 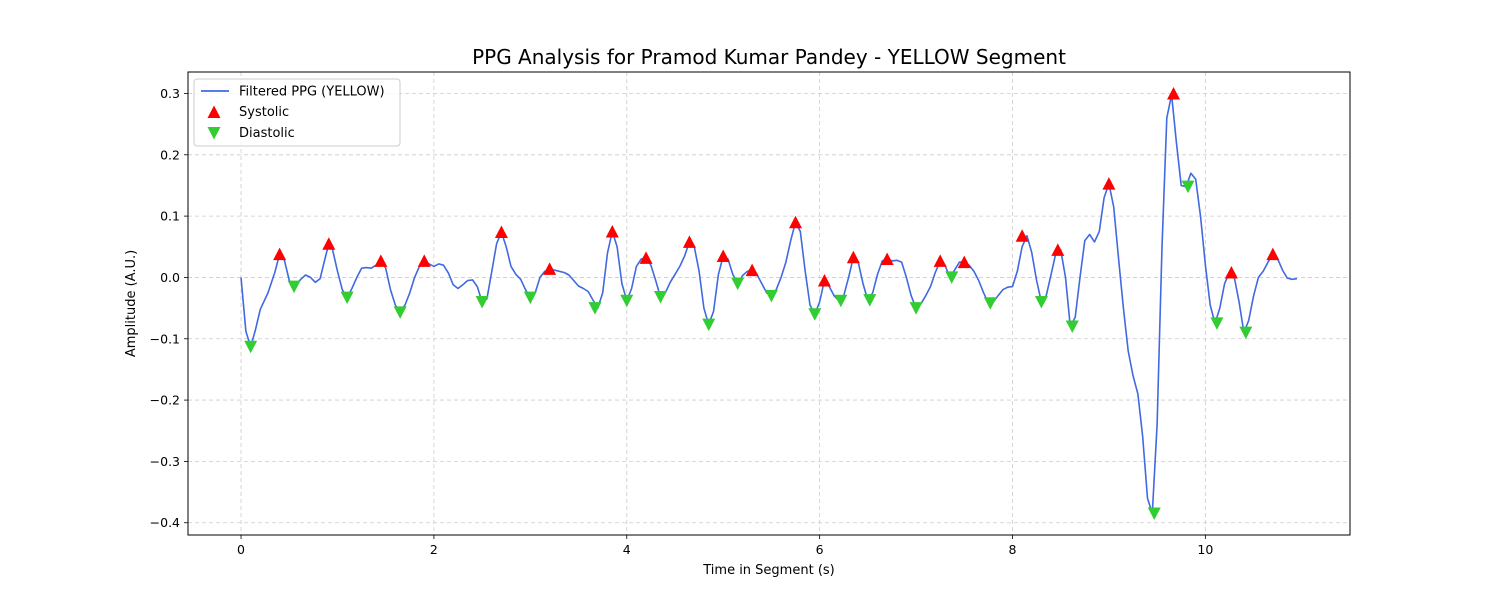 What do you see at coordinates (170, 93) in the screenshot?
I see `y-tick-label: 0.3` at bounding box center [170, 93].